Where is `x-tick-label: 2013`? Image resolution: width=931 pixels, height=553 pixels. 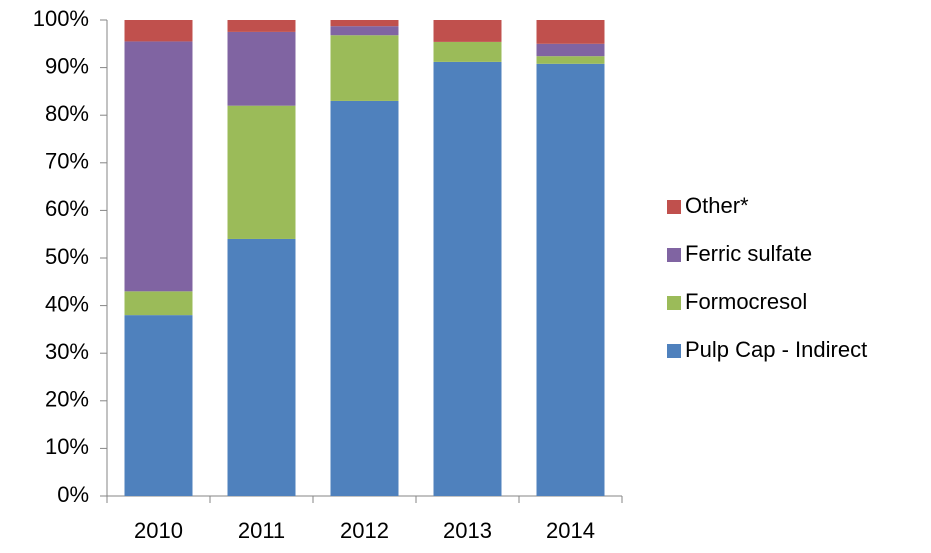 x-tick-label: 2013 is located at coordinates (467, 530).